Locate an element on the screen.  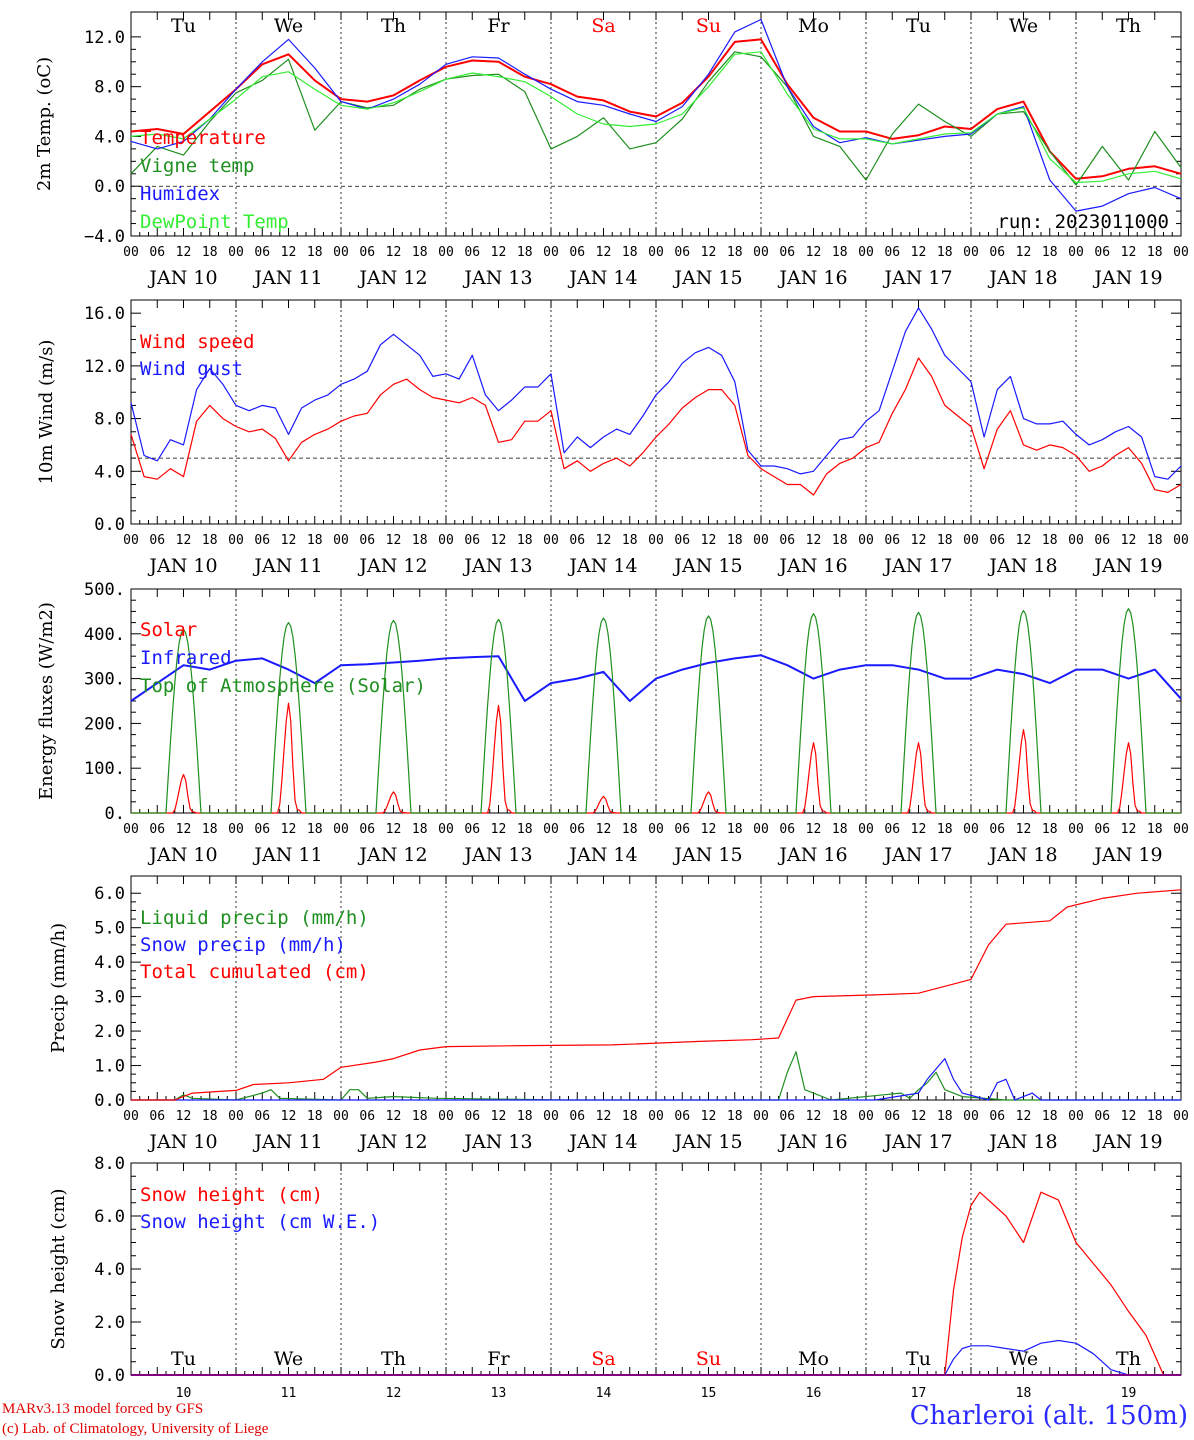
x-day-number: 19 is located at coordinates (1129, 1393).